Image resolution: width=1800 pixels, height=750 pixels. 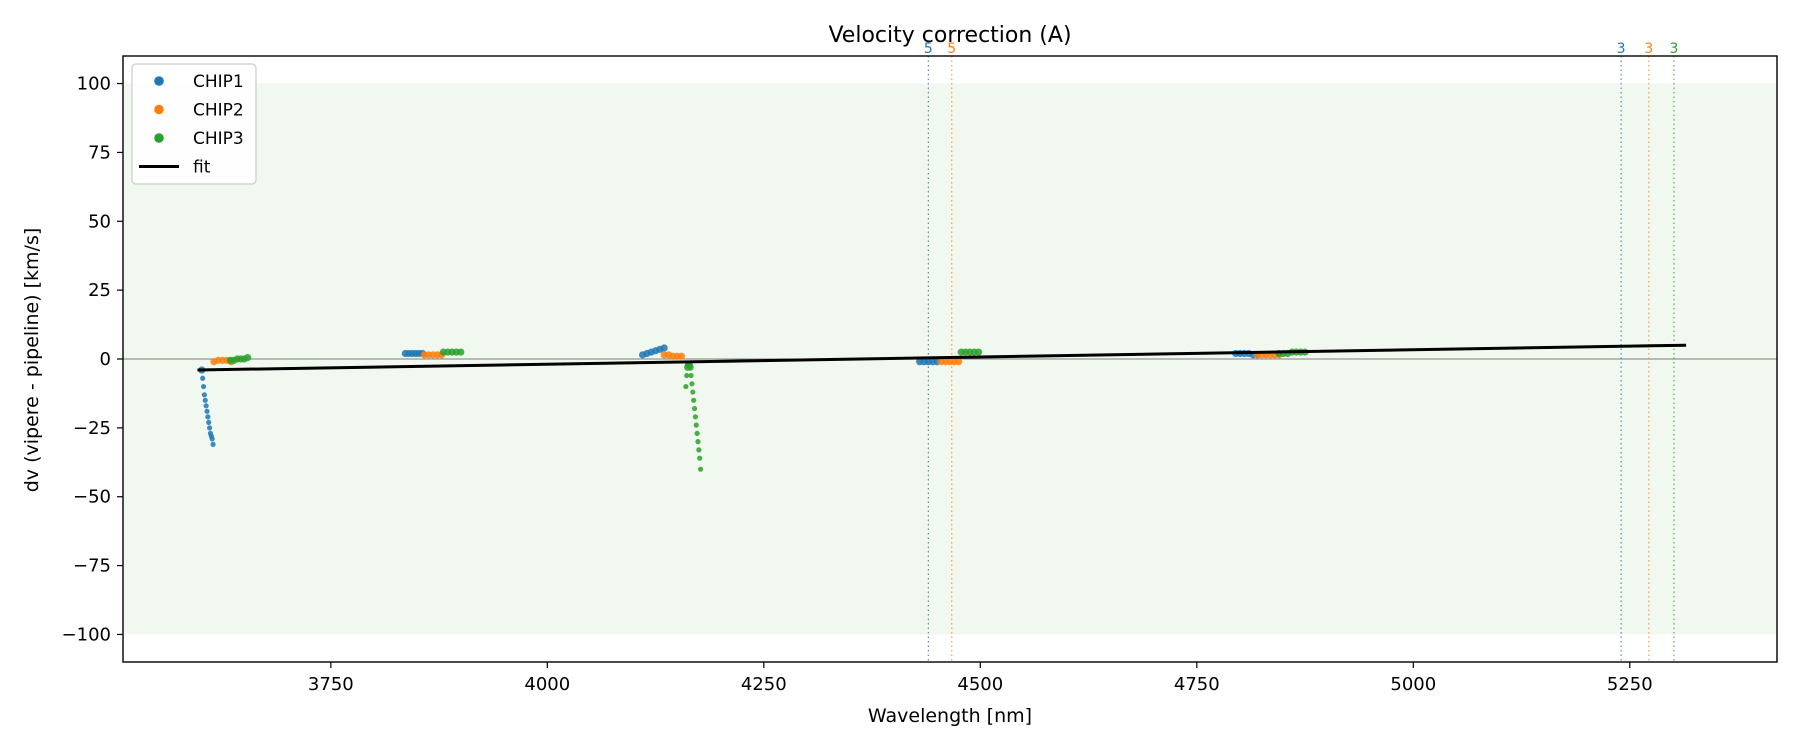 What do you see at coordinates (86, 634) in the screenshot?
I see `y-tick-label: −100` at bounding box center [86, 634].